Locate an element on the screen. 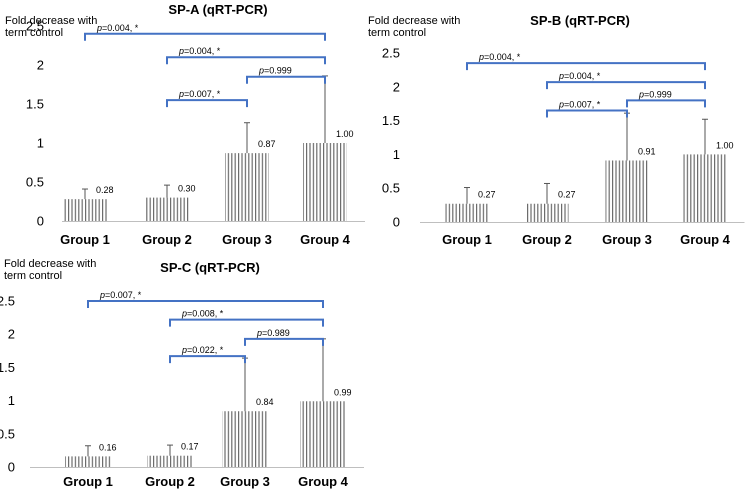 The width and height of the screenshot is (752, 494). data-label: 0.84 is located at coordinates (265, 402).